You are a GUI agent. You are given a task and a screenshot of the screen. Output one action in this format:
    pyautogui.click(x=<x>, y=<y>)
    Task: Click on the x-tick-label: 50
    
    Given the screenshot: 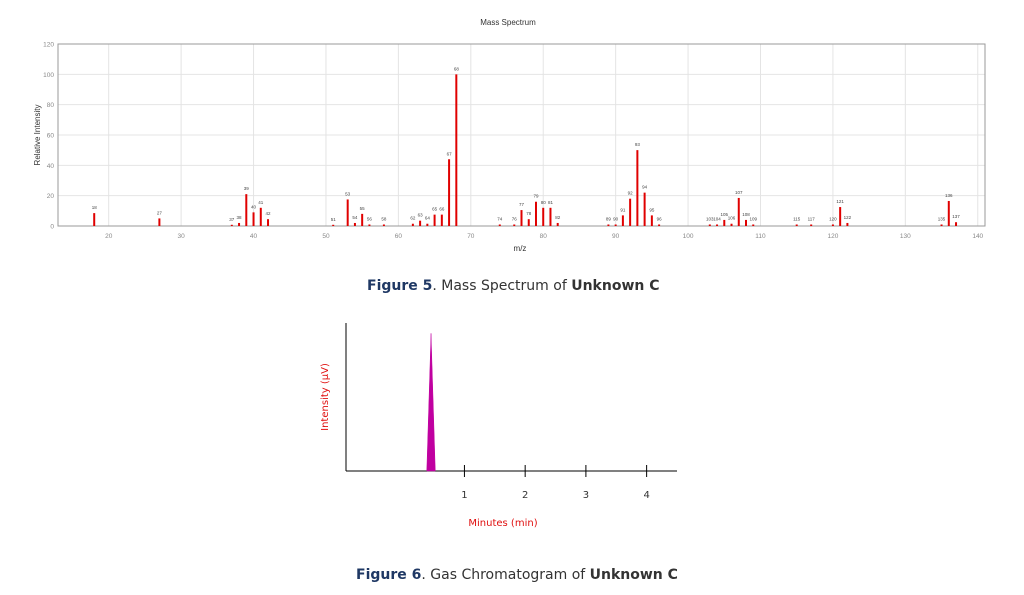 What is the action you would take?
    pyautogui.click(x=326, y=236)
    